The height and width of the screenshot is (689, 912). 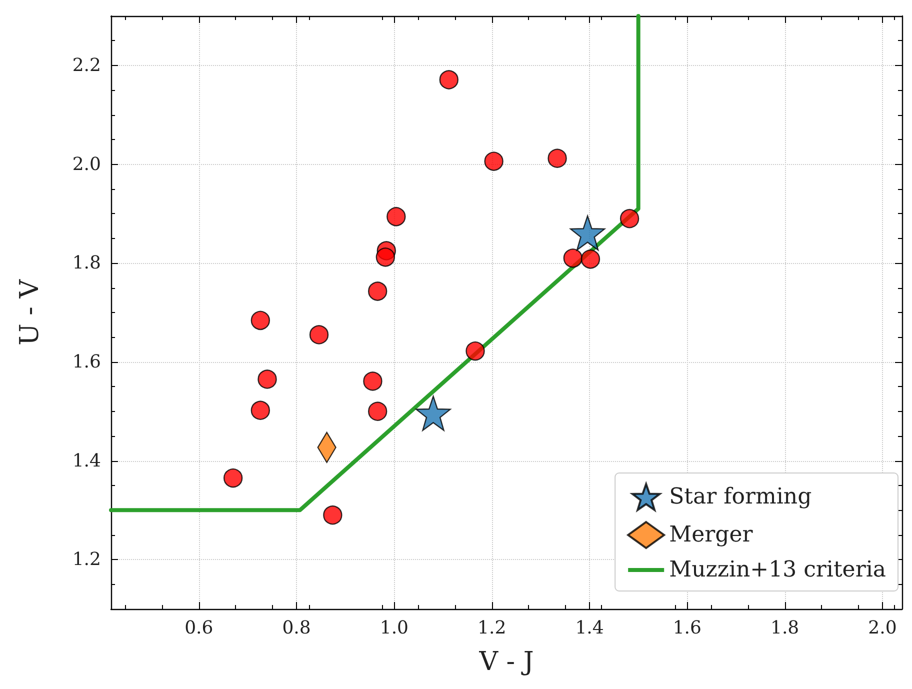 What do you see at coordinates (30, 312) in the screenshot?
I see `y-axis-title: U - V` at bounding box center [30, 312].